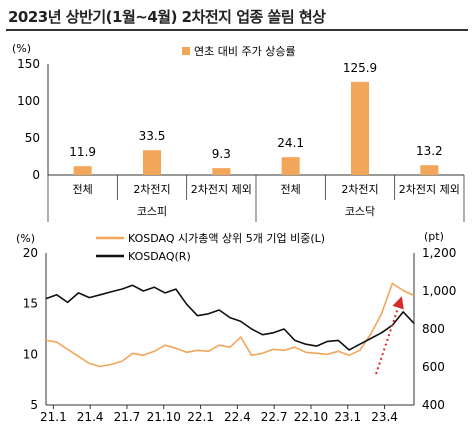 The height and width of the screenshot is (430, 474). Describe the element at coordinates (127, 417) in the screenshot. I see `line-x-tick-label: 21.7` at that location.